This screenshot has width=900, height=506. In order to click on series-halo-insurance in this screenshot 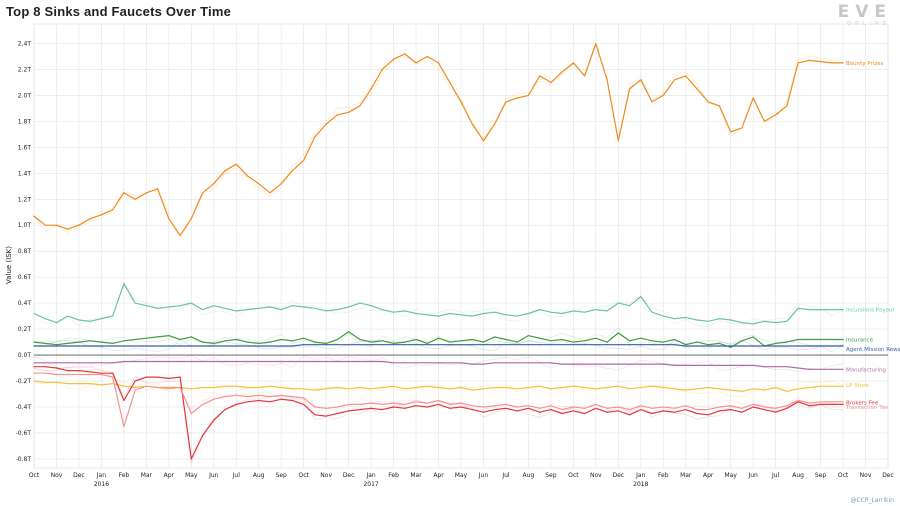, I will do `click(438, 338)`.